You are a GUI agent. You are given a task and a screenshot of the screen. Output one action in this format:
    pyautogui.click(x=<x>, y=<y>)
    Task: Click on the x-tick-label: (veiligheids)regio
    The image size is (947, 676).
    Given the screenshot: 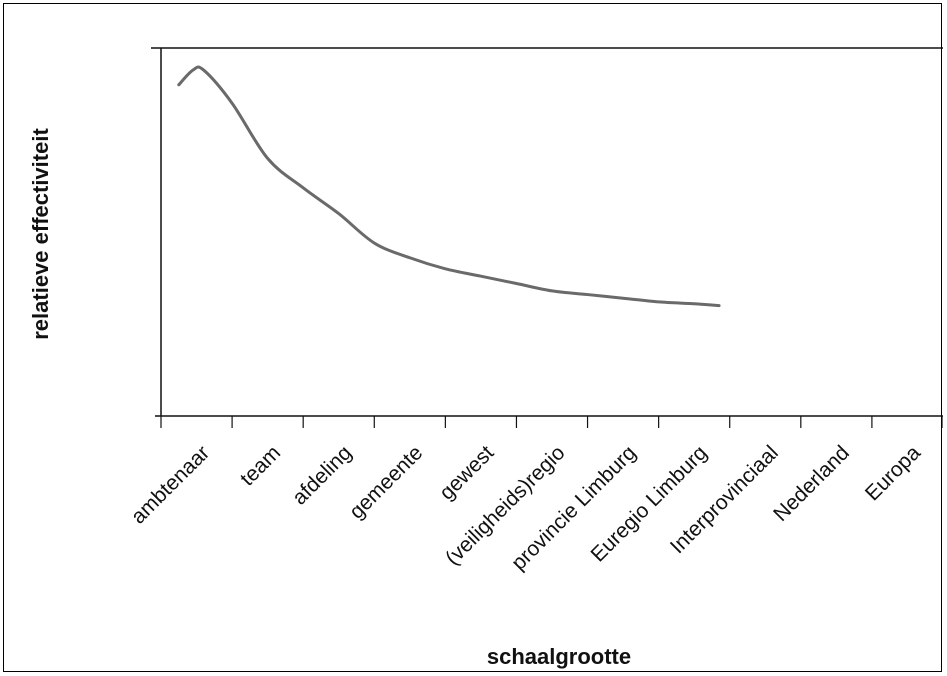 What is the action you would take?
    pyautogui.click(x=505, y=505)
    